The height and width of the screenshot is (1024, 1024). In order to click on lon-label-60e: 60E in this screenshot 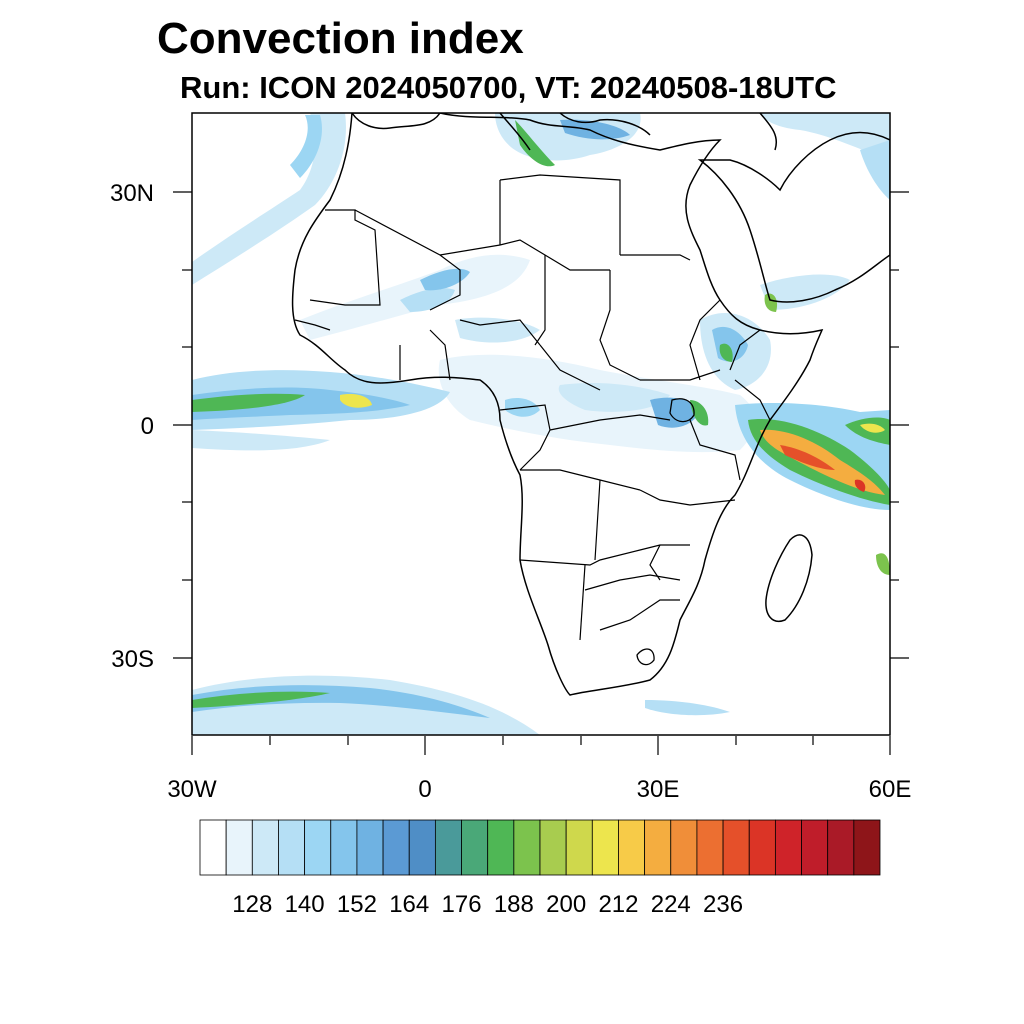, I will do `click(890, 789)`.